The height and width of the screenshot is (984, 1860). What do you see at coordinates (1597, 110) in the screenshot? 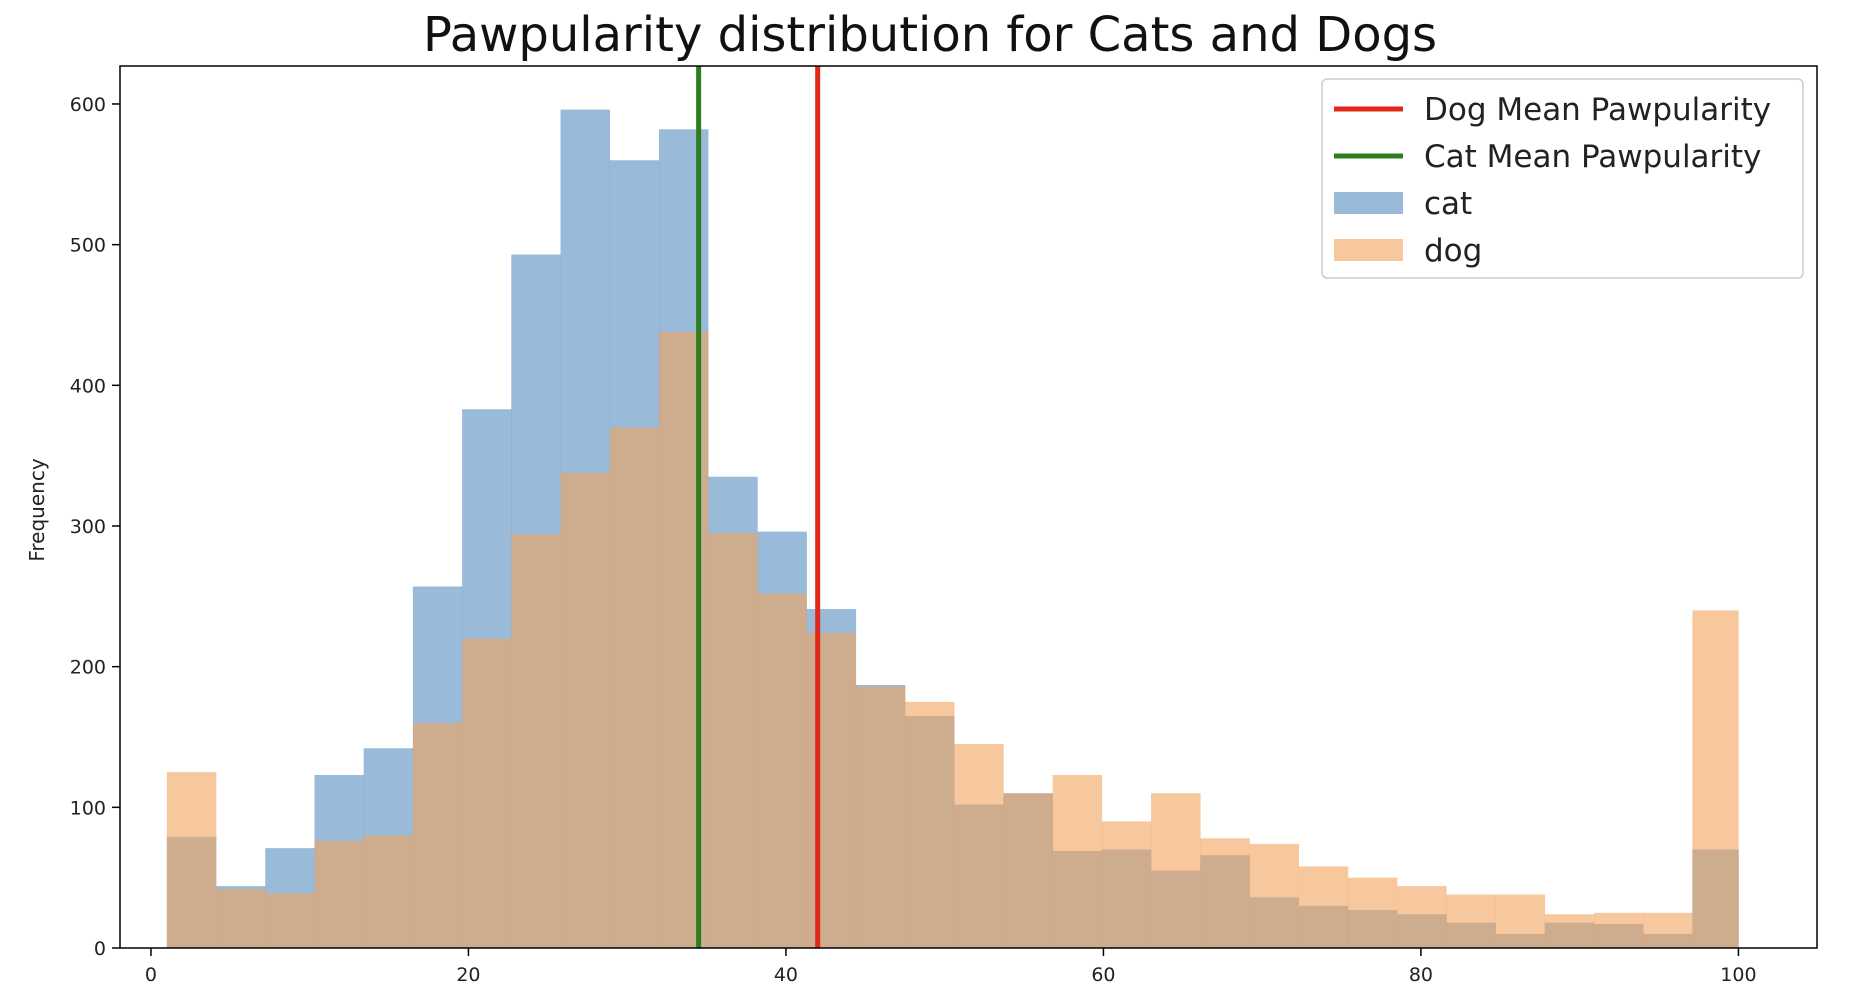
I see `legend-label: Dog Mean Pawpularity` at bounding box center [1597, 110].